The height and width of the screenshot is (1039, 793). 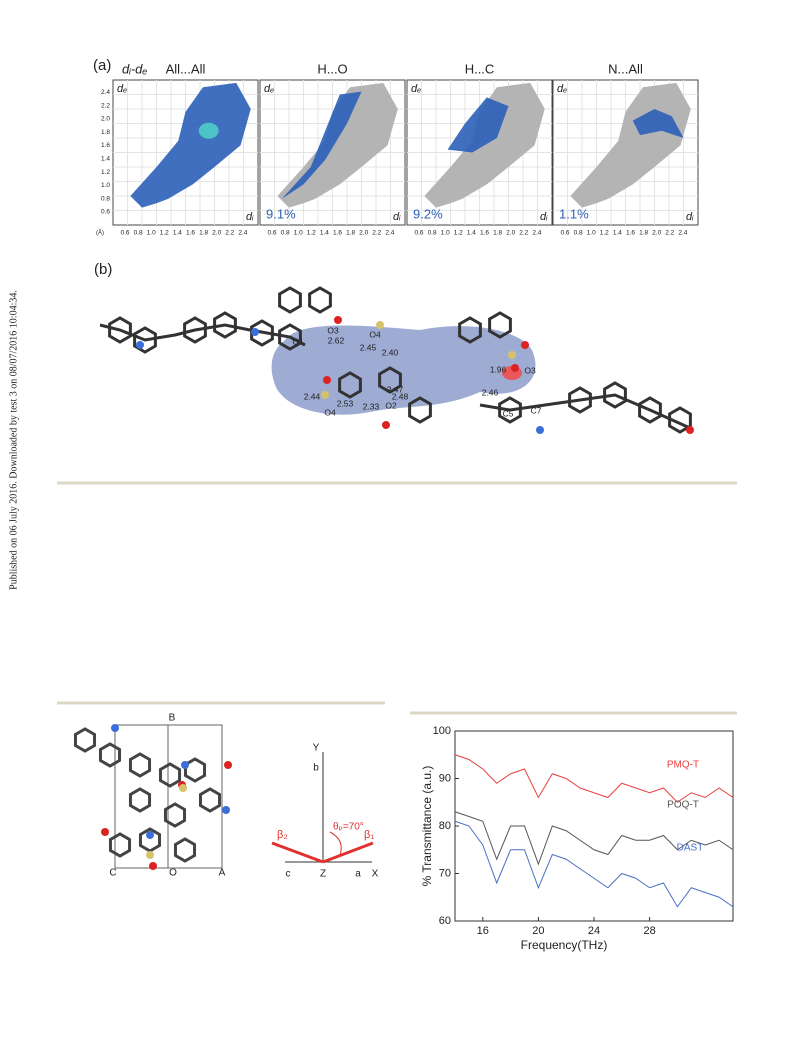 I want to click on annotation: 2.44, so click(x=312, y=396).